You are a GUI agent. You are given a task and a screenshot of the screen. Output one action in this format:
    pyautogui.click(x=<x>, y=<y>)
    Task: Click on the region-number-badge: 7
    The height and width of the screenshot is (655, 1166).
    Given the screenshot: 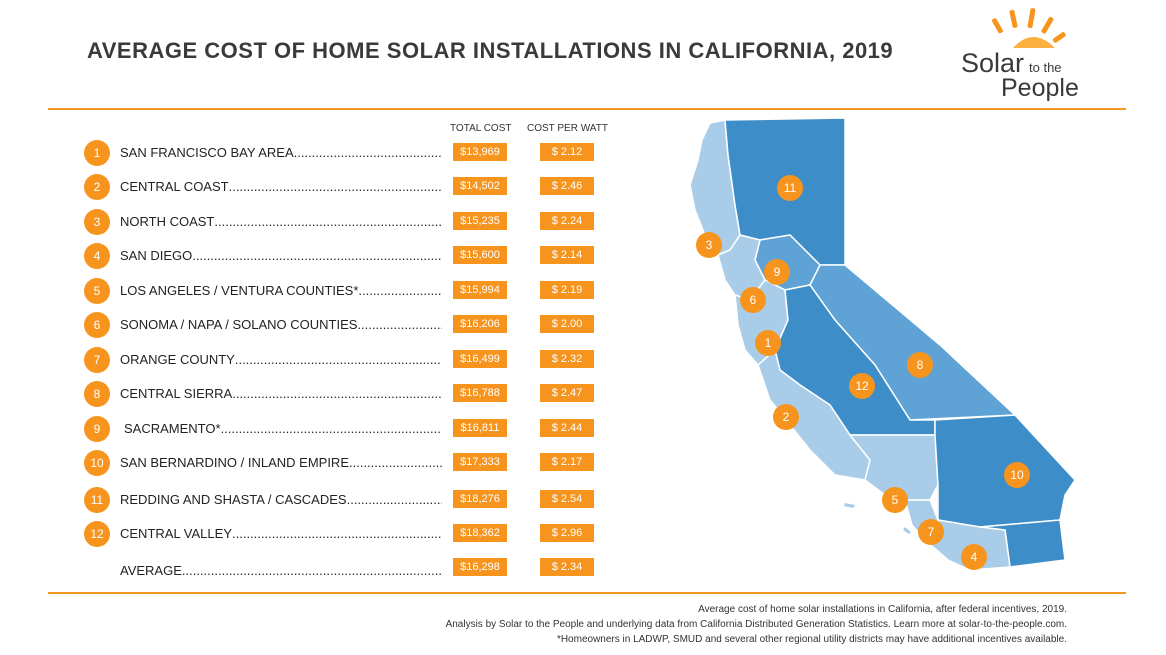 What is the action you would take?
    pyautogui.click(x=97, y=360)
    